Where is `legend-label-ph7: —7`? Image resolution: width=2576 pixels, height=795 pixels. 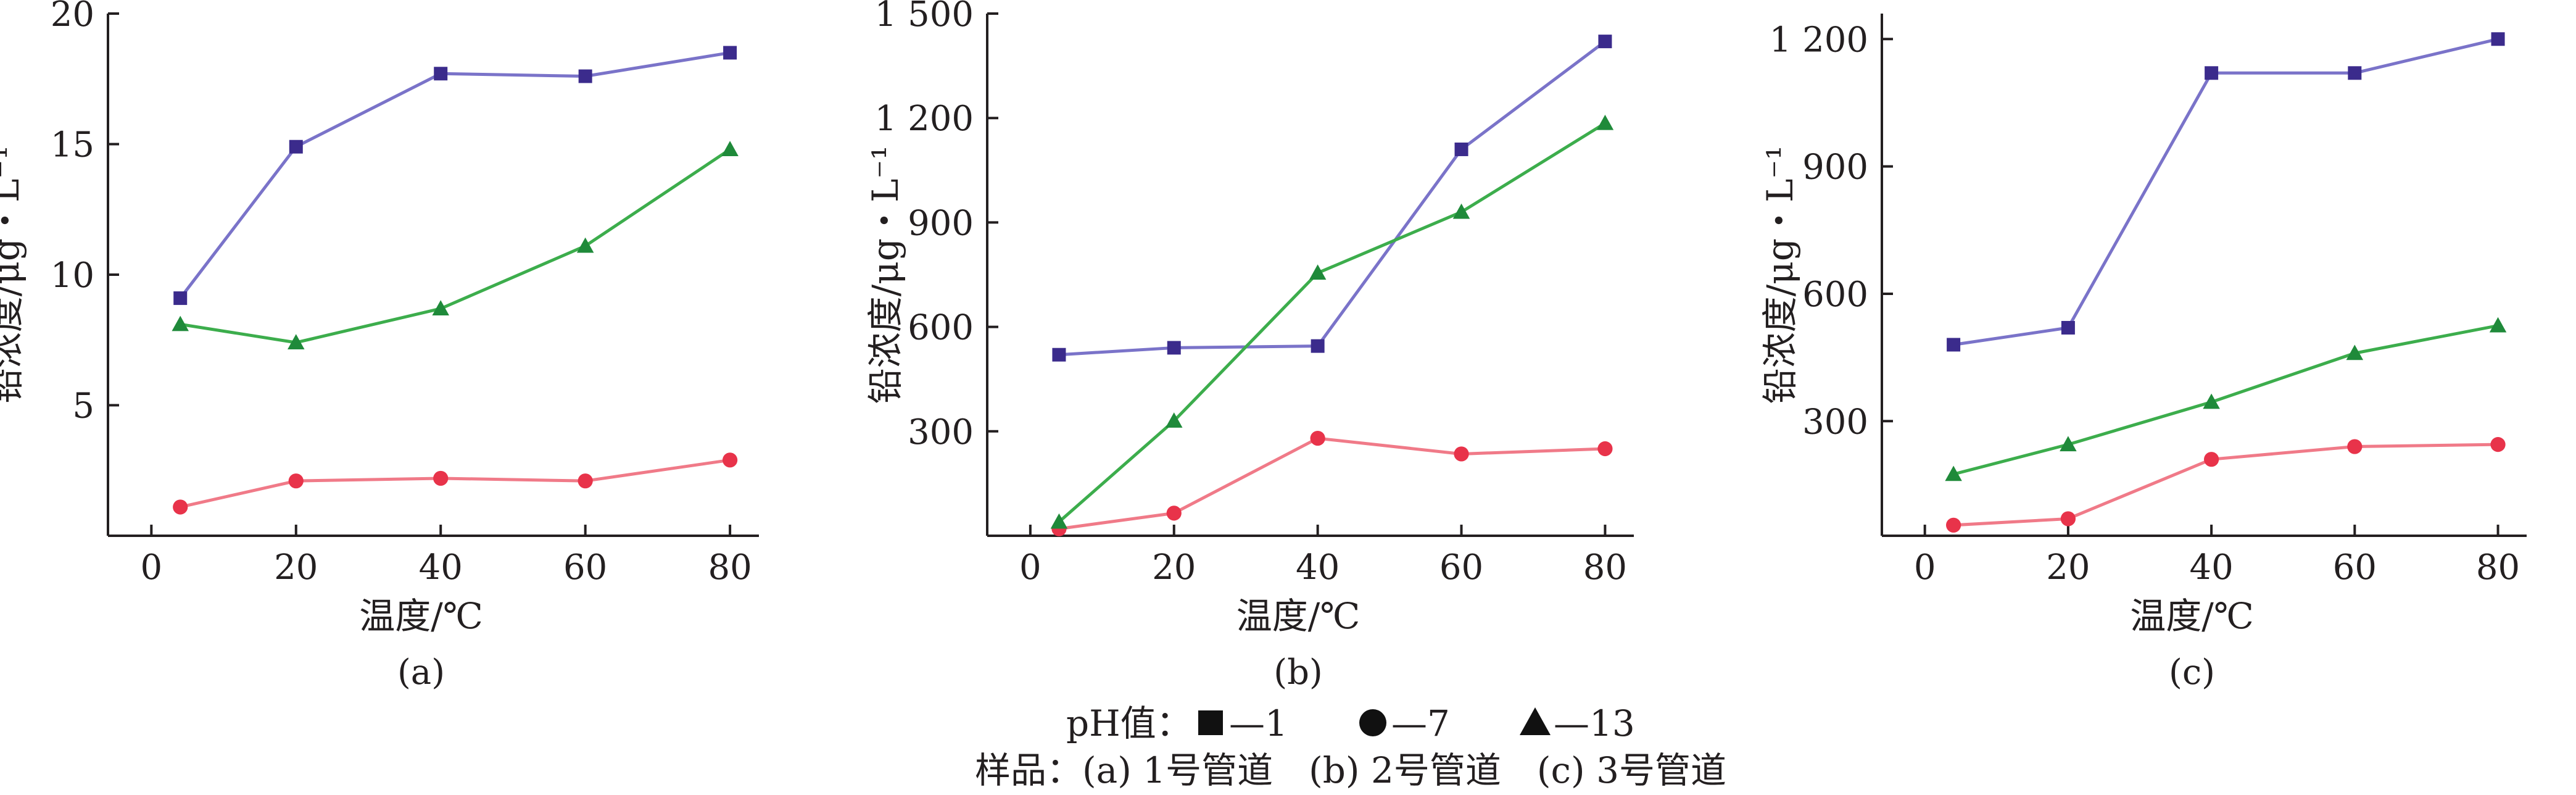
legend-label-ph7: —7 is located at coordinates (1420, 723).